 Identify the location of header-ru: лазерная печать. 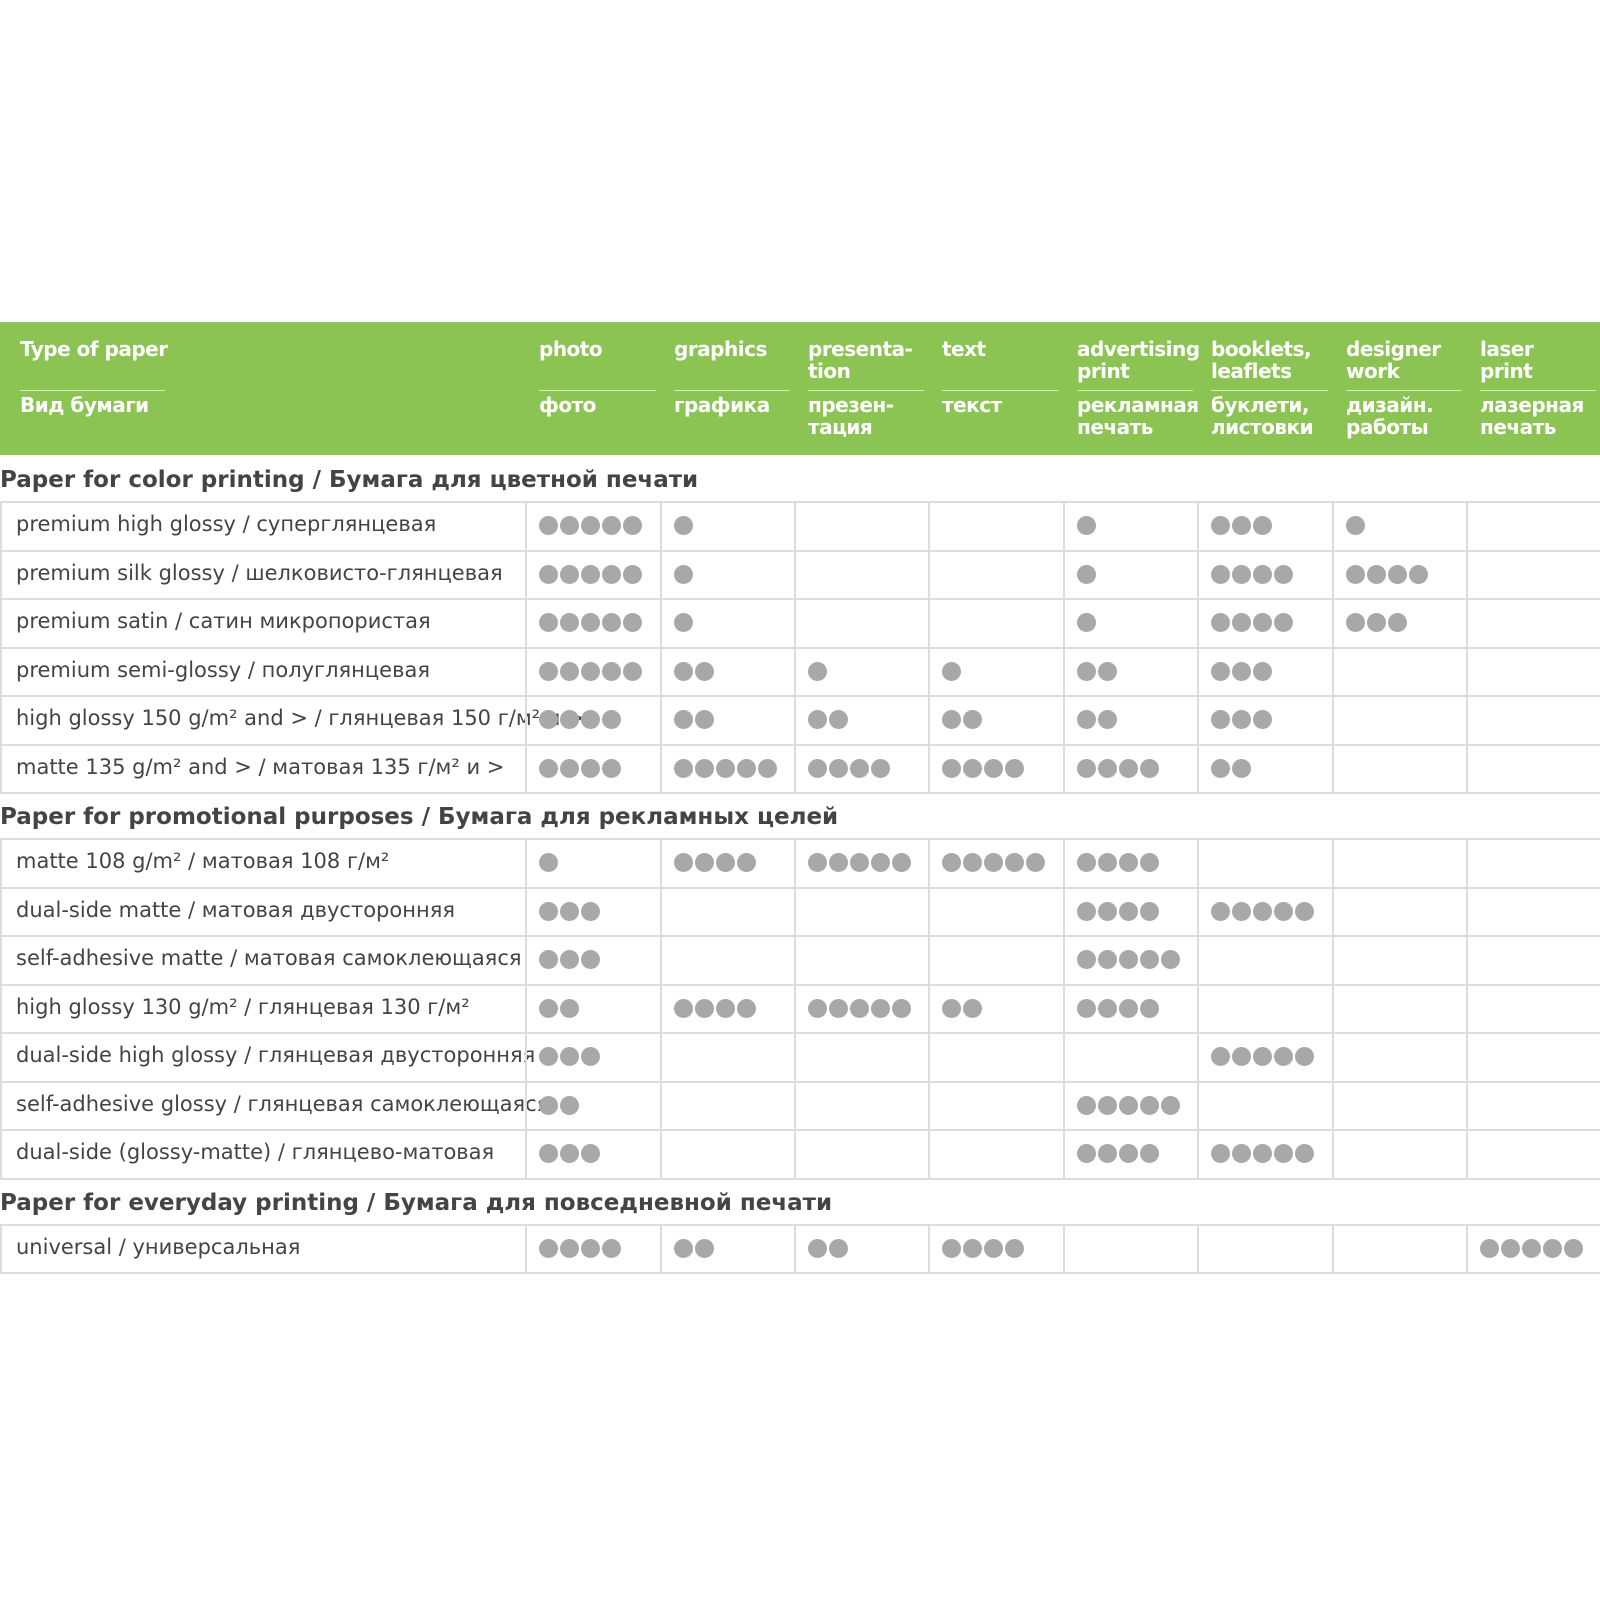
(1532, 416).